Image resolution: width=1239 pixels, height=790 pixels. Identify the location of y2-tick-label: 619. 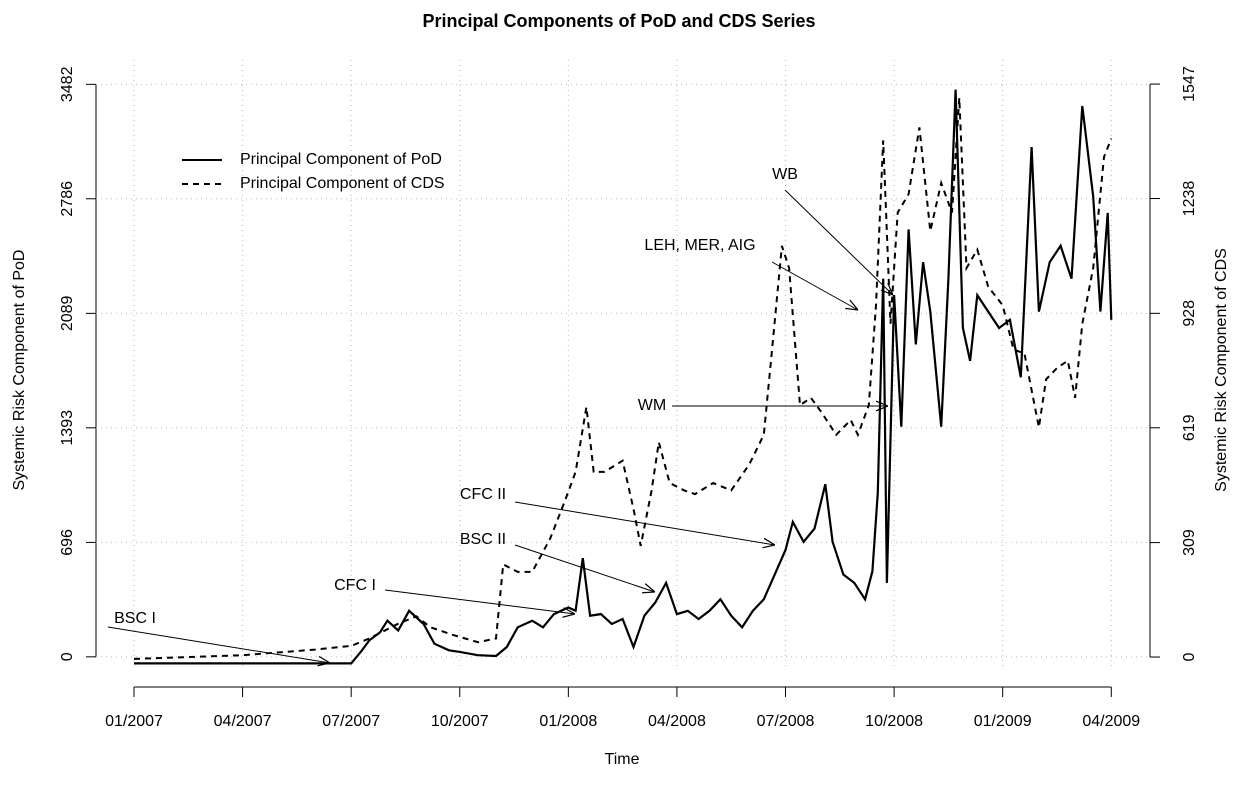
(1189, 427).